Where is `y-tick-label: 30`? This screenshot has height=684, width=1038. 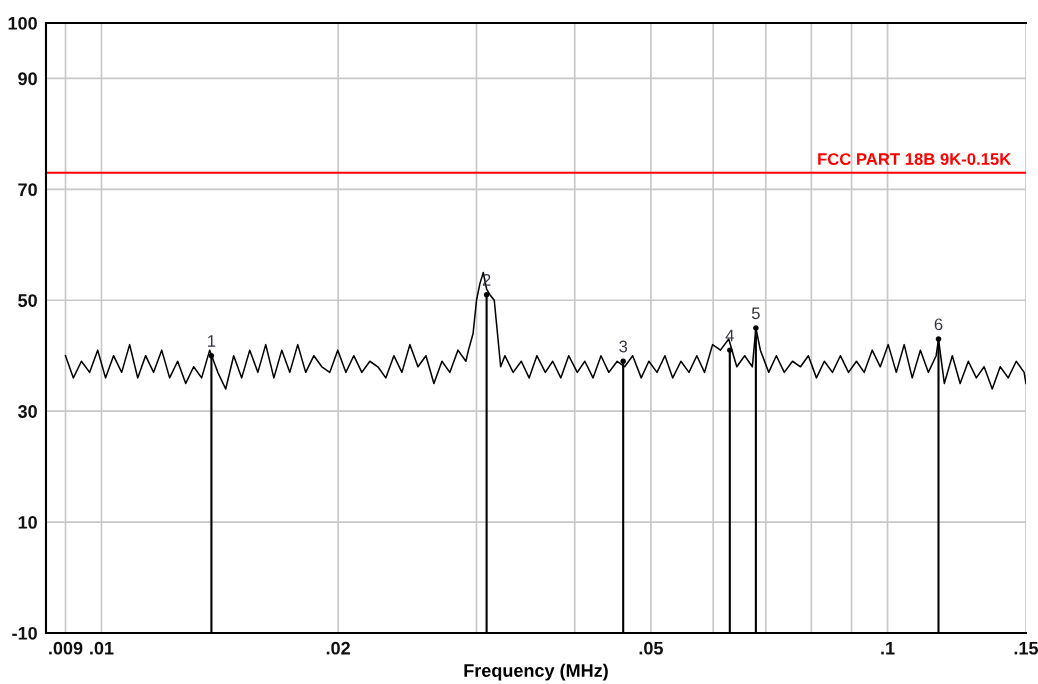
y-tick-label: 30 is located at coordinates (27, 411).